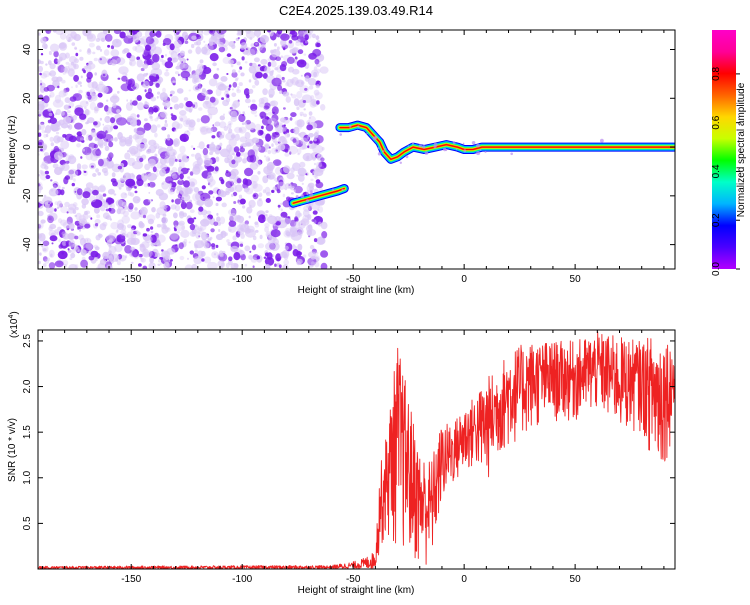 This screenshot has height=605, width=750. What do you see at coordinates (353, 579) in the screenshot?
I see `x-tick-label: -50` at bounding box center [353, 579].